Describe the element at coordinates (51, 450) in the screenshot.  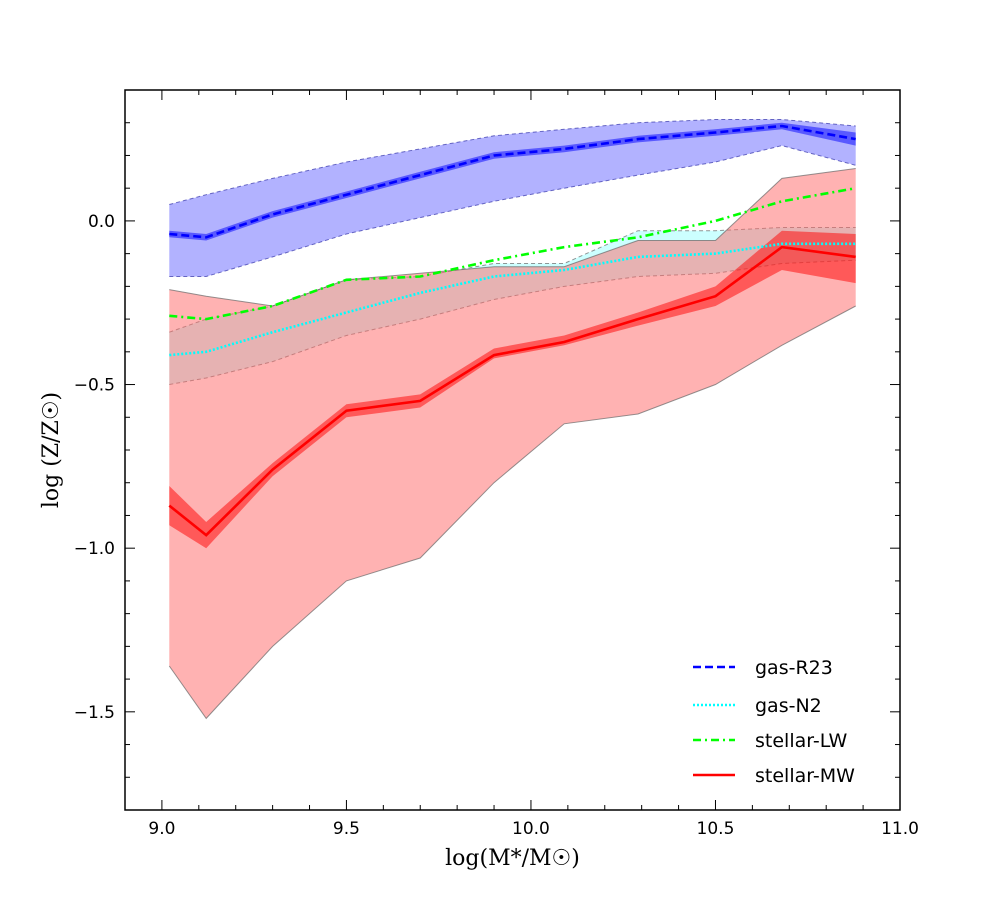
I see `y-axis-label: log (Z/Z☉)` at that location.